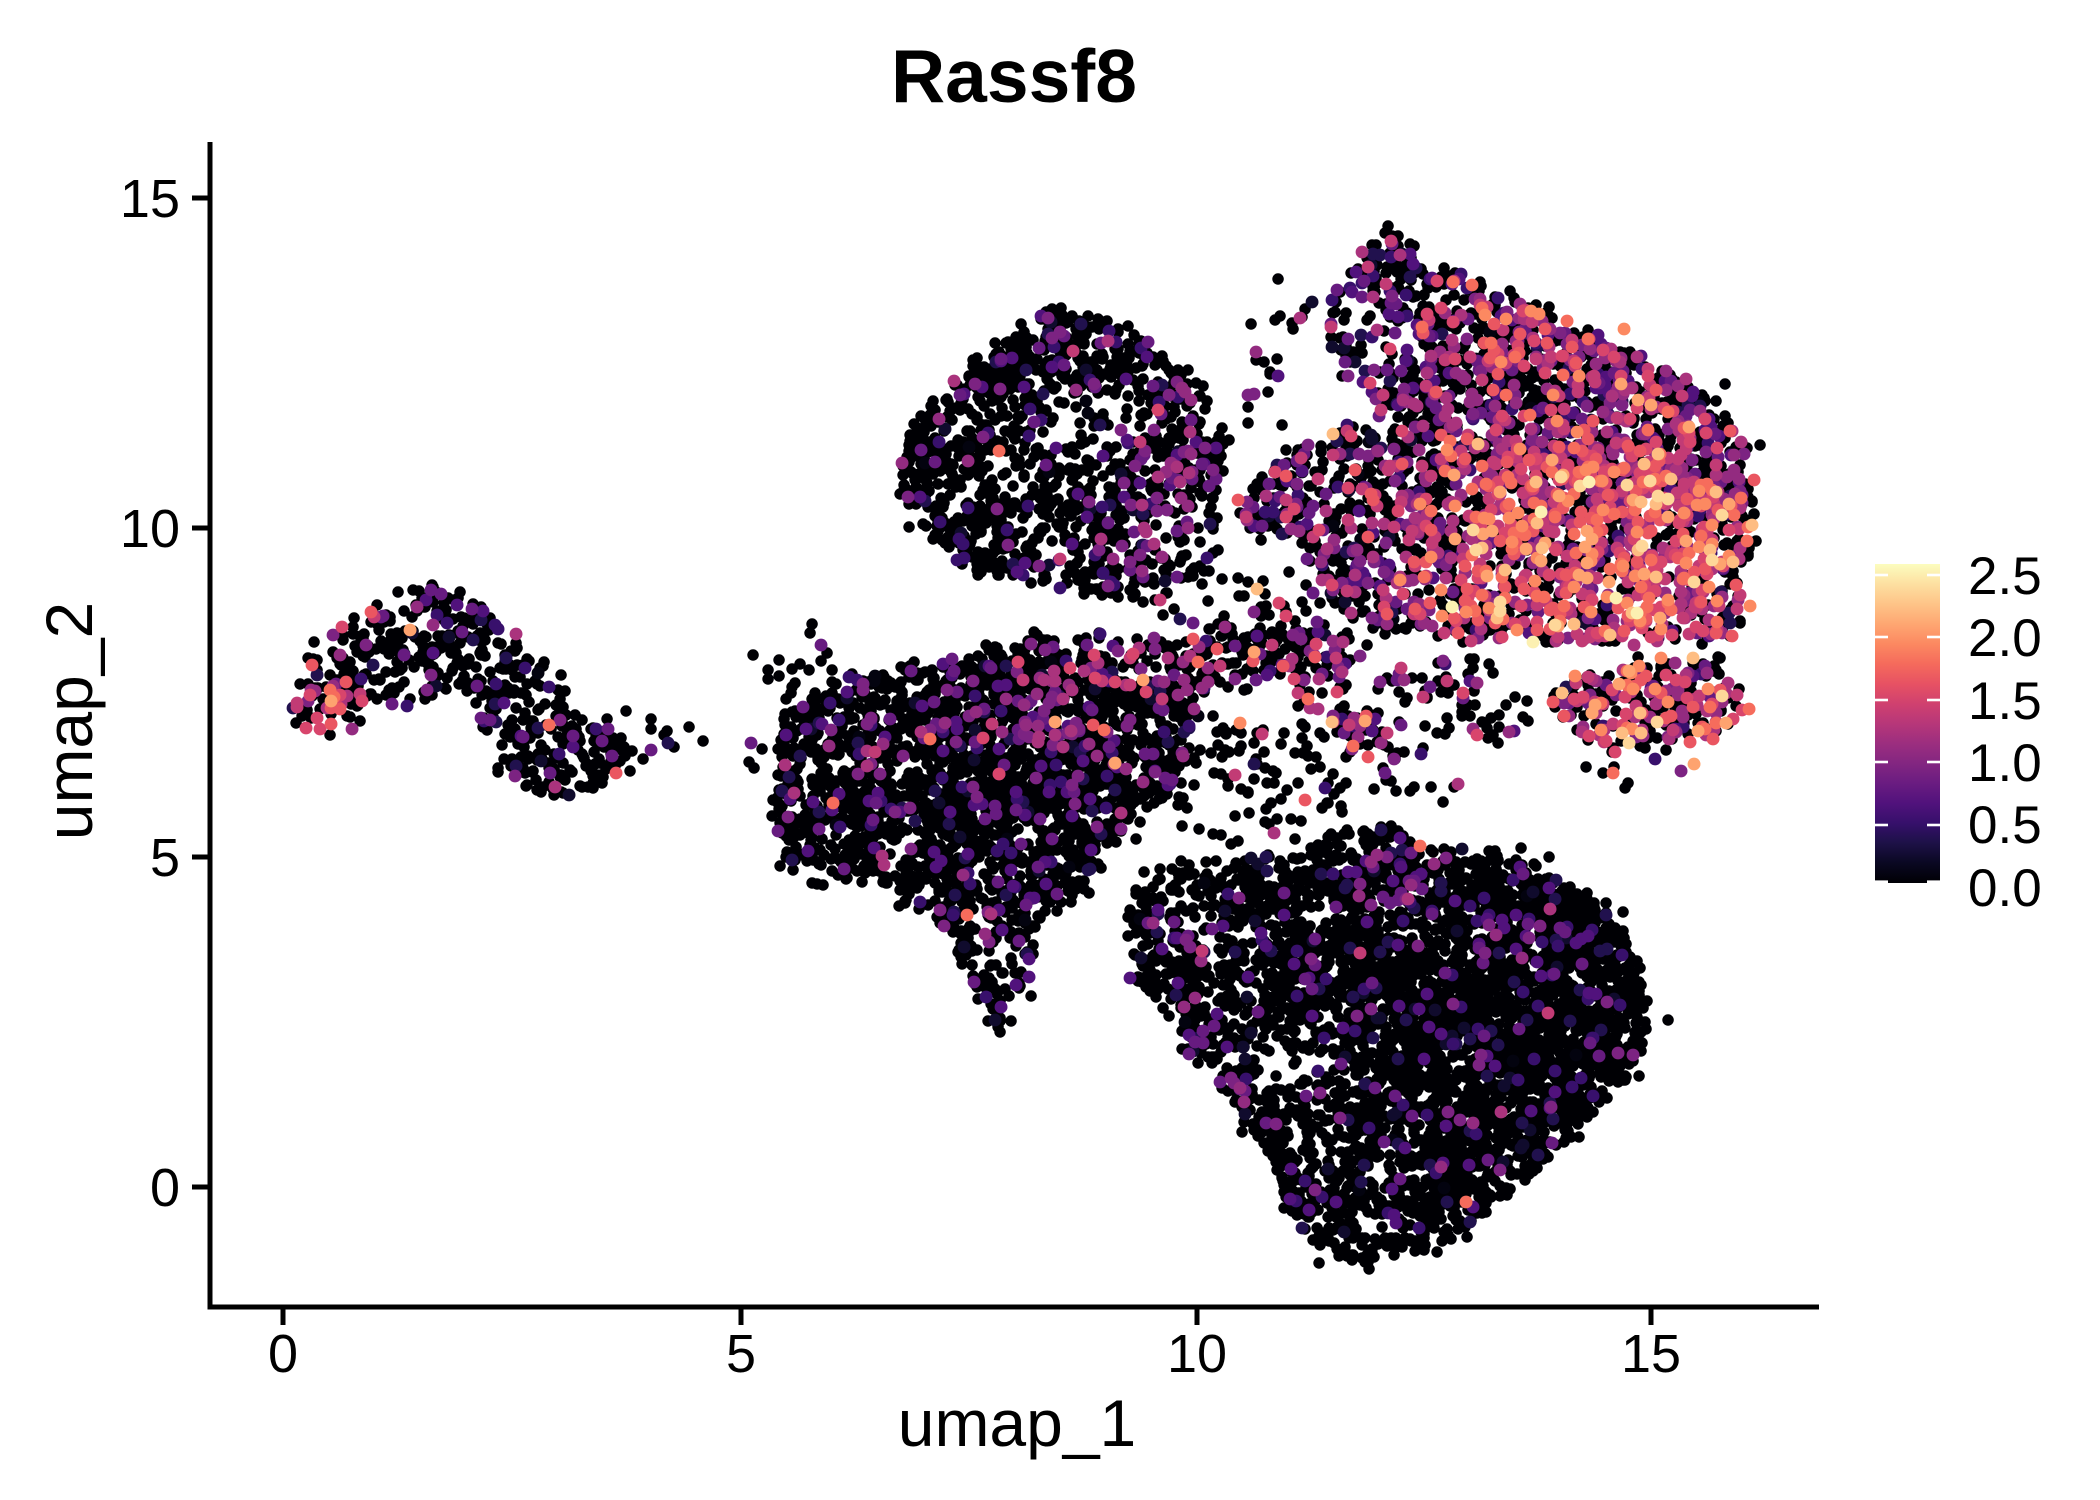  I want to click on svg-text: Rassf8, so click(1014, 76).